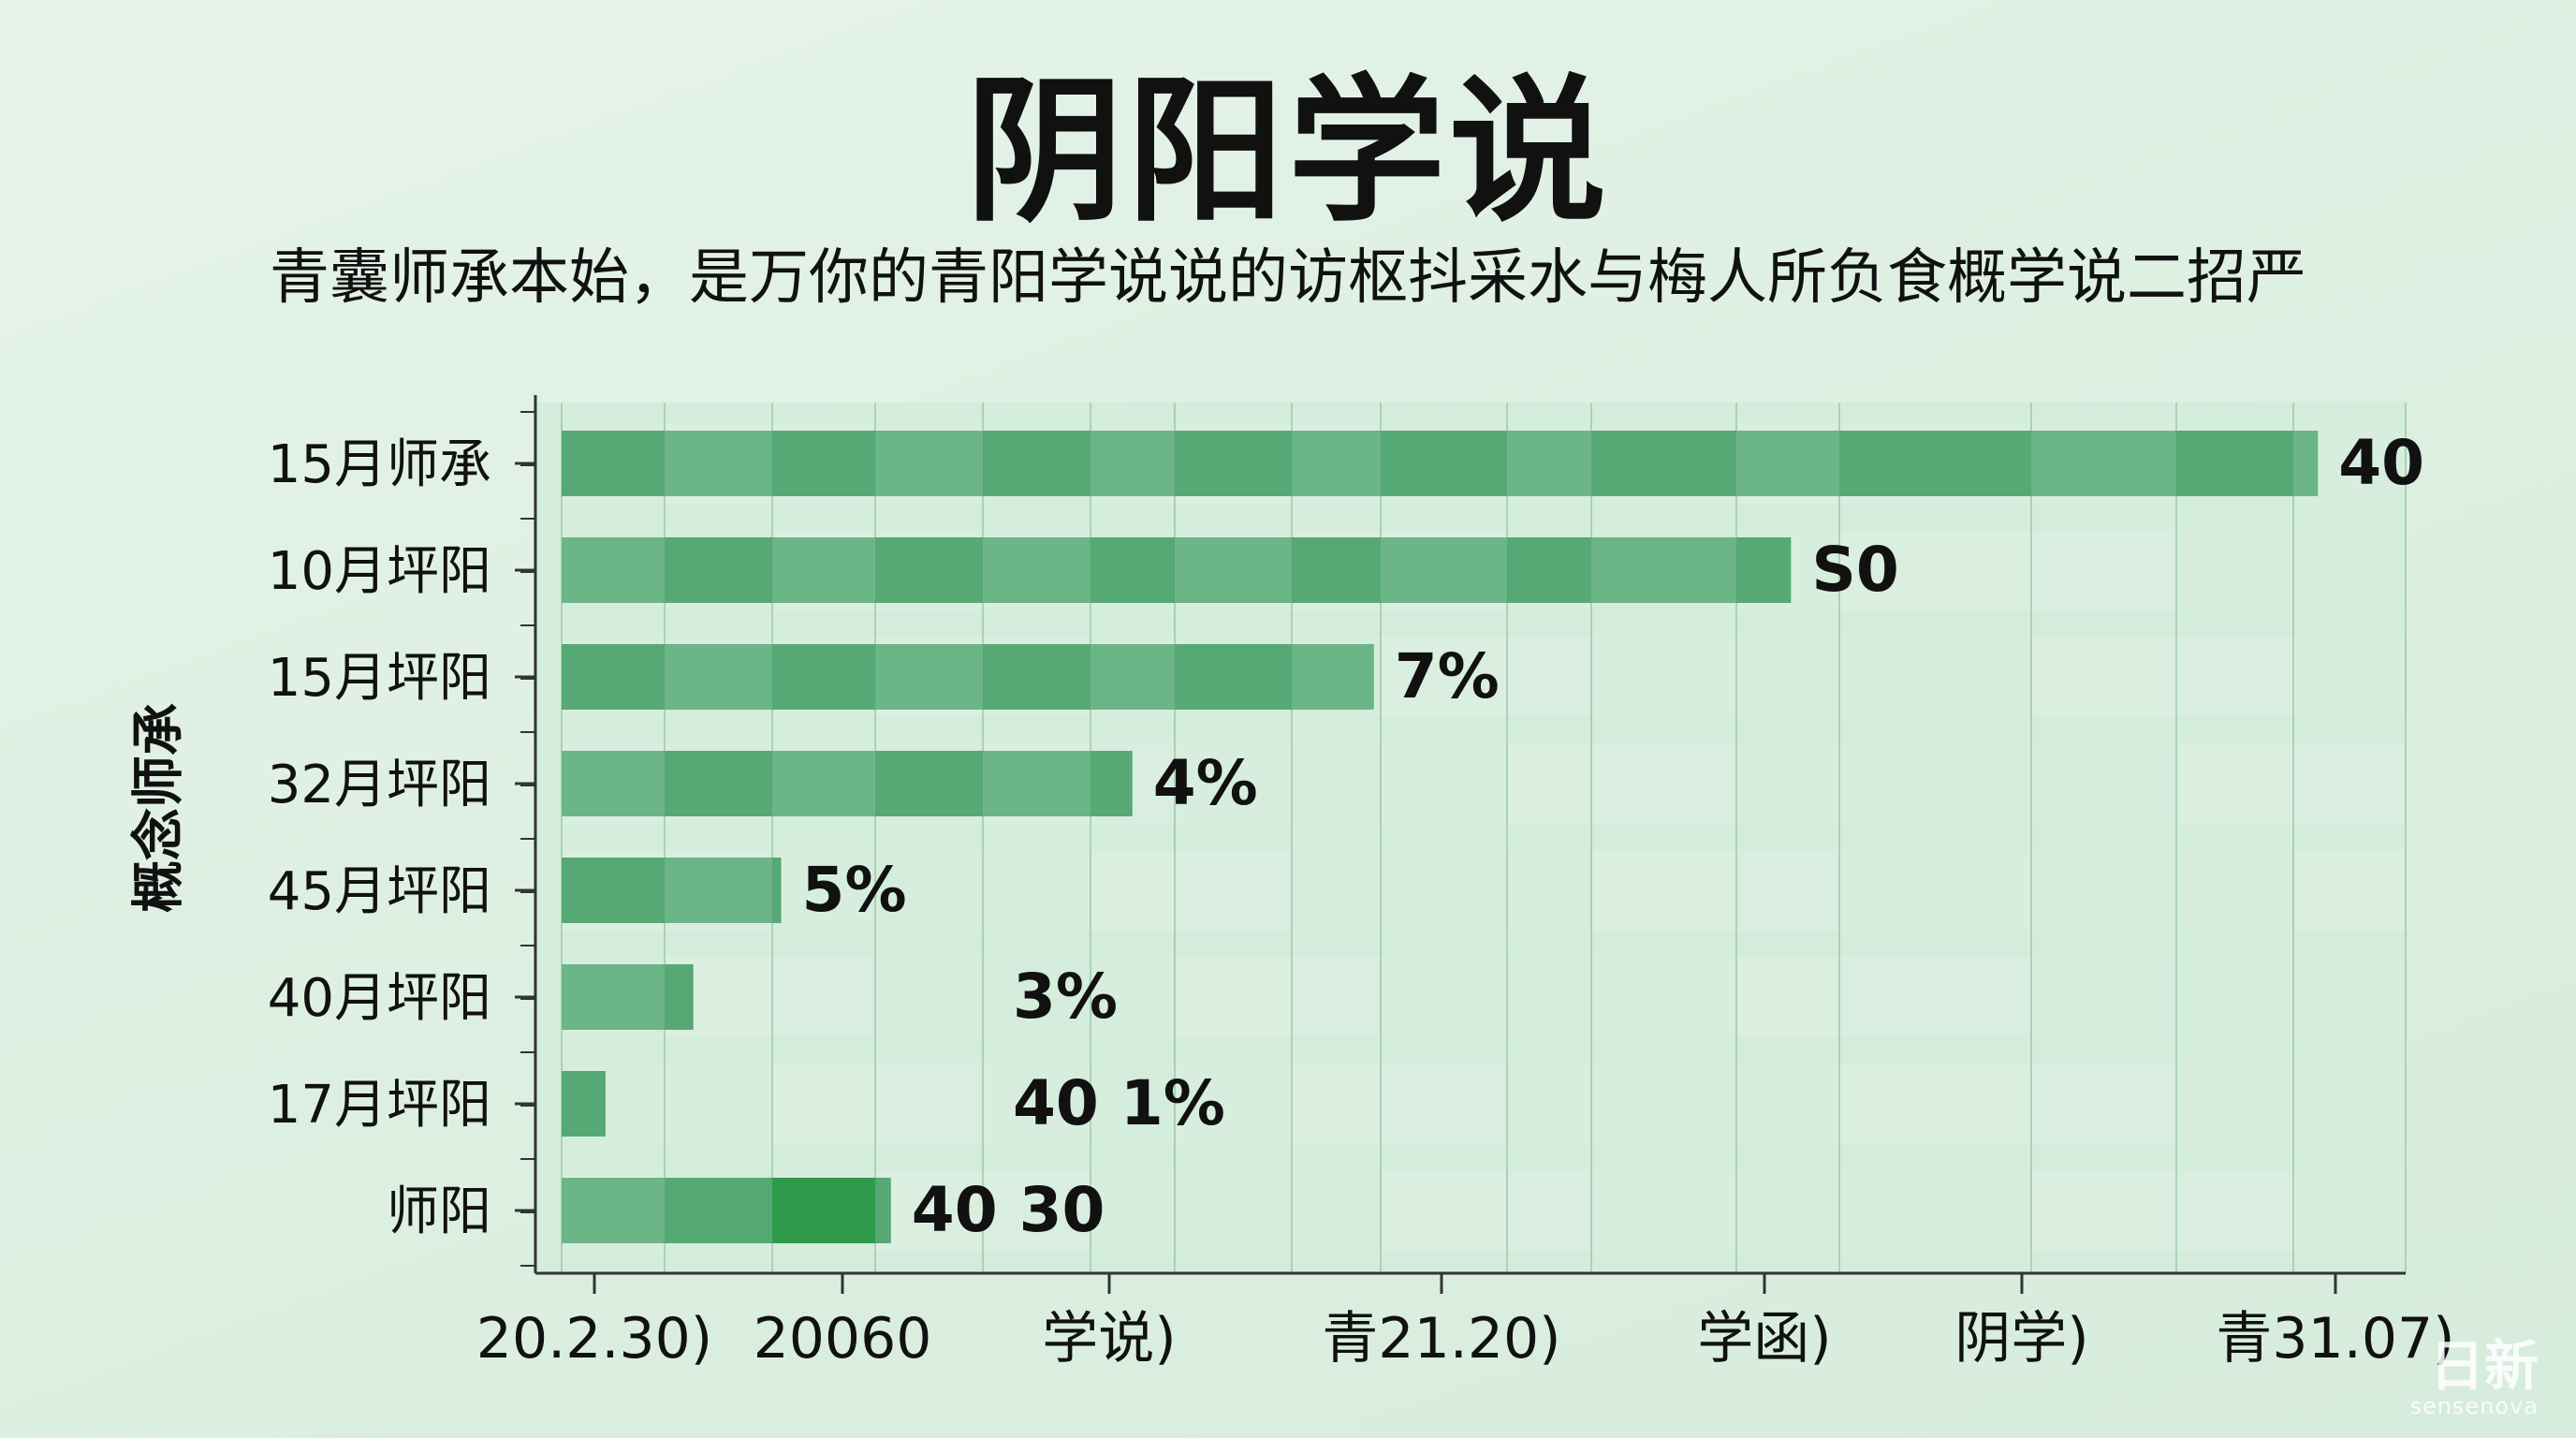 Image resolution: width=2576 pixels, height=1438 pixels. Describe the element at coordinates (1109, 1339) in the screenshot. I see `x-tick-label: 学说)` at that location.